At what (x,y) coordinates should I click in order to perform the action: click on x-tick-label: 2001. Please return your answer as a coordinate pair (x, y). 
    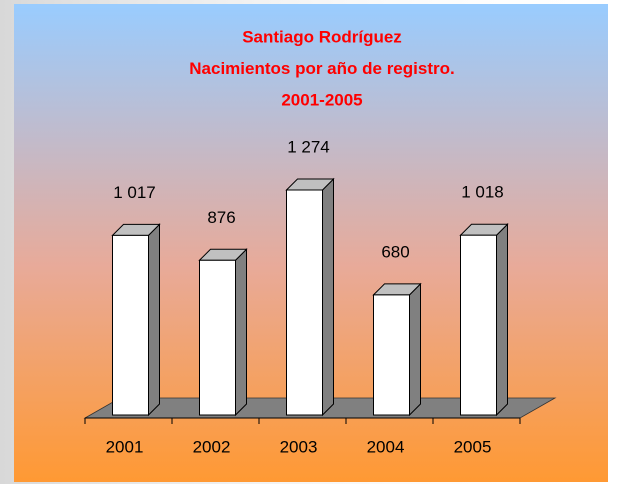
    Looking at the image, I should click on (125, 446).